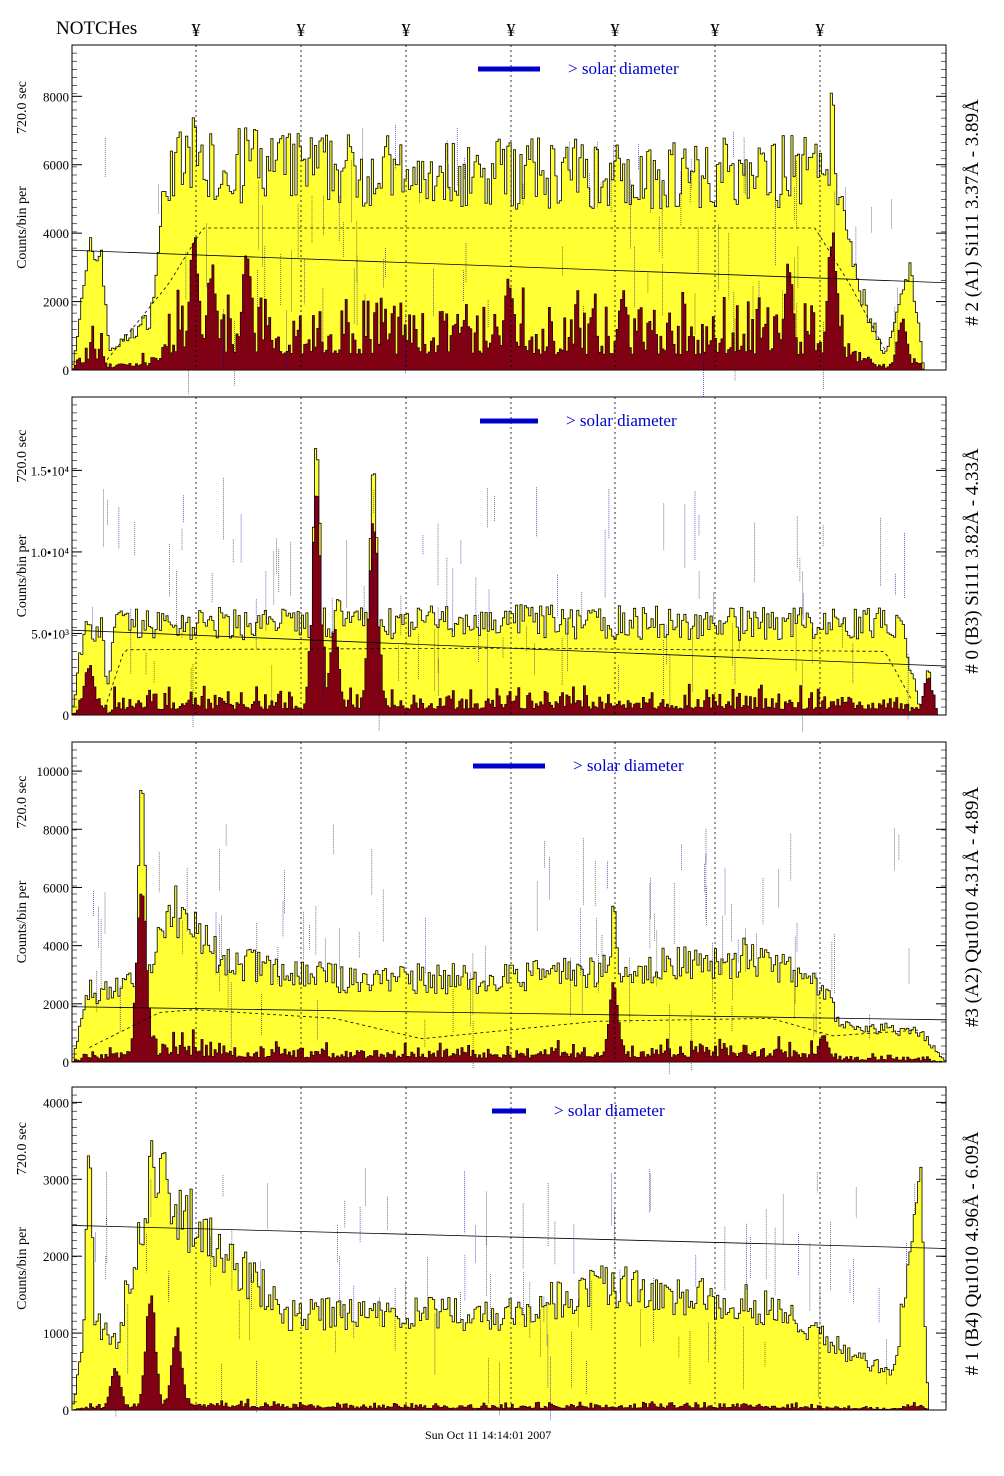 The image size is (1004, 1476). What do you see at coordinates (406, 30) in the screenshot?
I see `notch-marker-2: ¥` at bounding box center [406, 30].